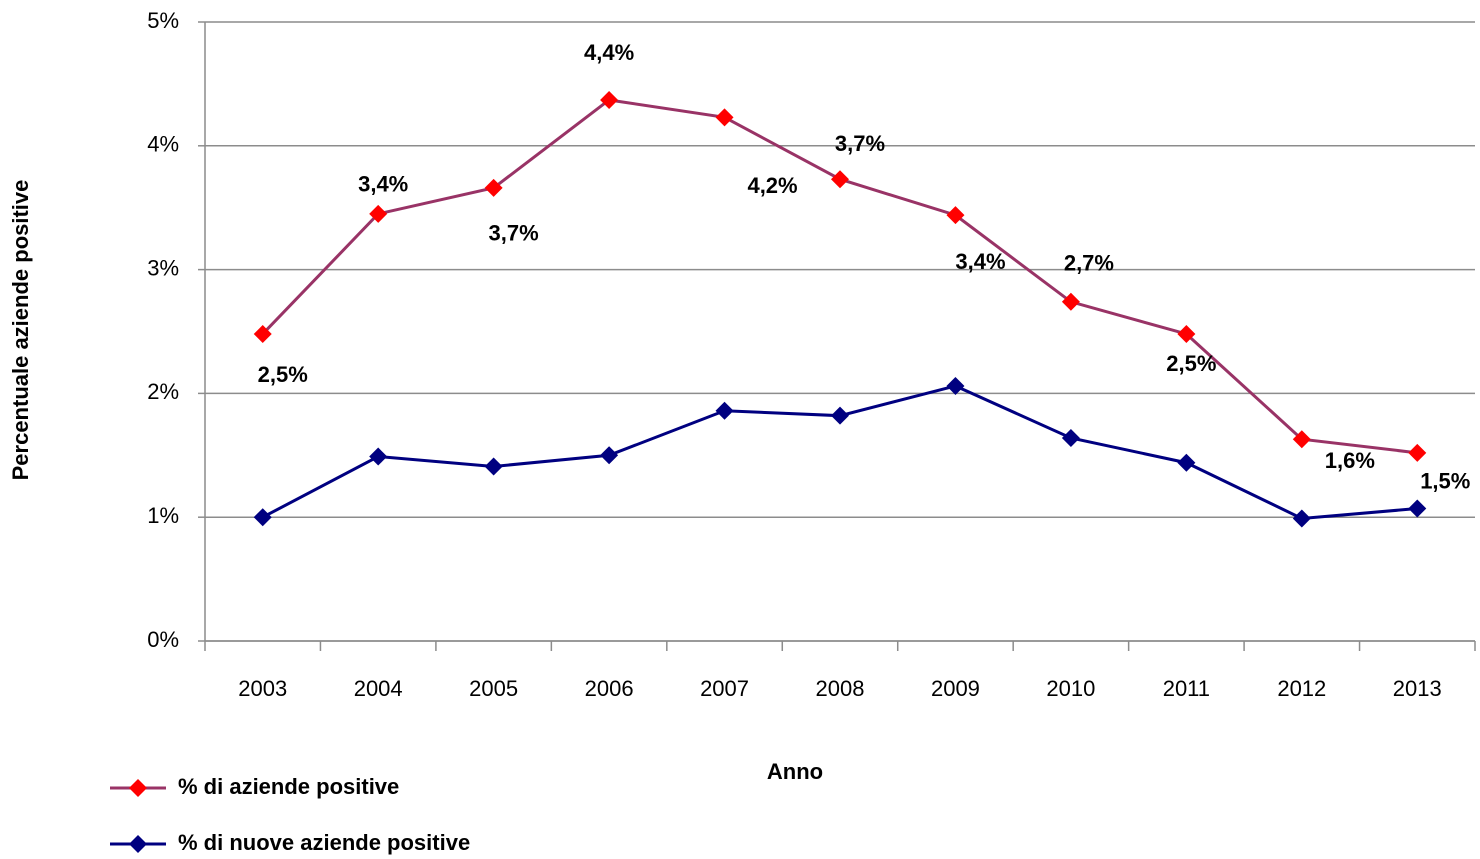  What do you see at coordinates (262, 688) in the screenshot?
I see `x-tick-label: 2003` at bounding box center [262, 688].